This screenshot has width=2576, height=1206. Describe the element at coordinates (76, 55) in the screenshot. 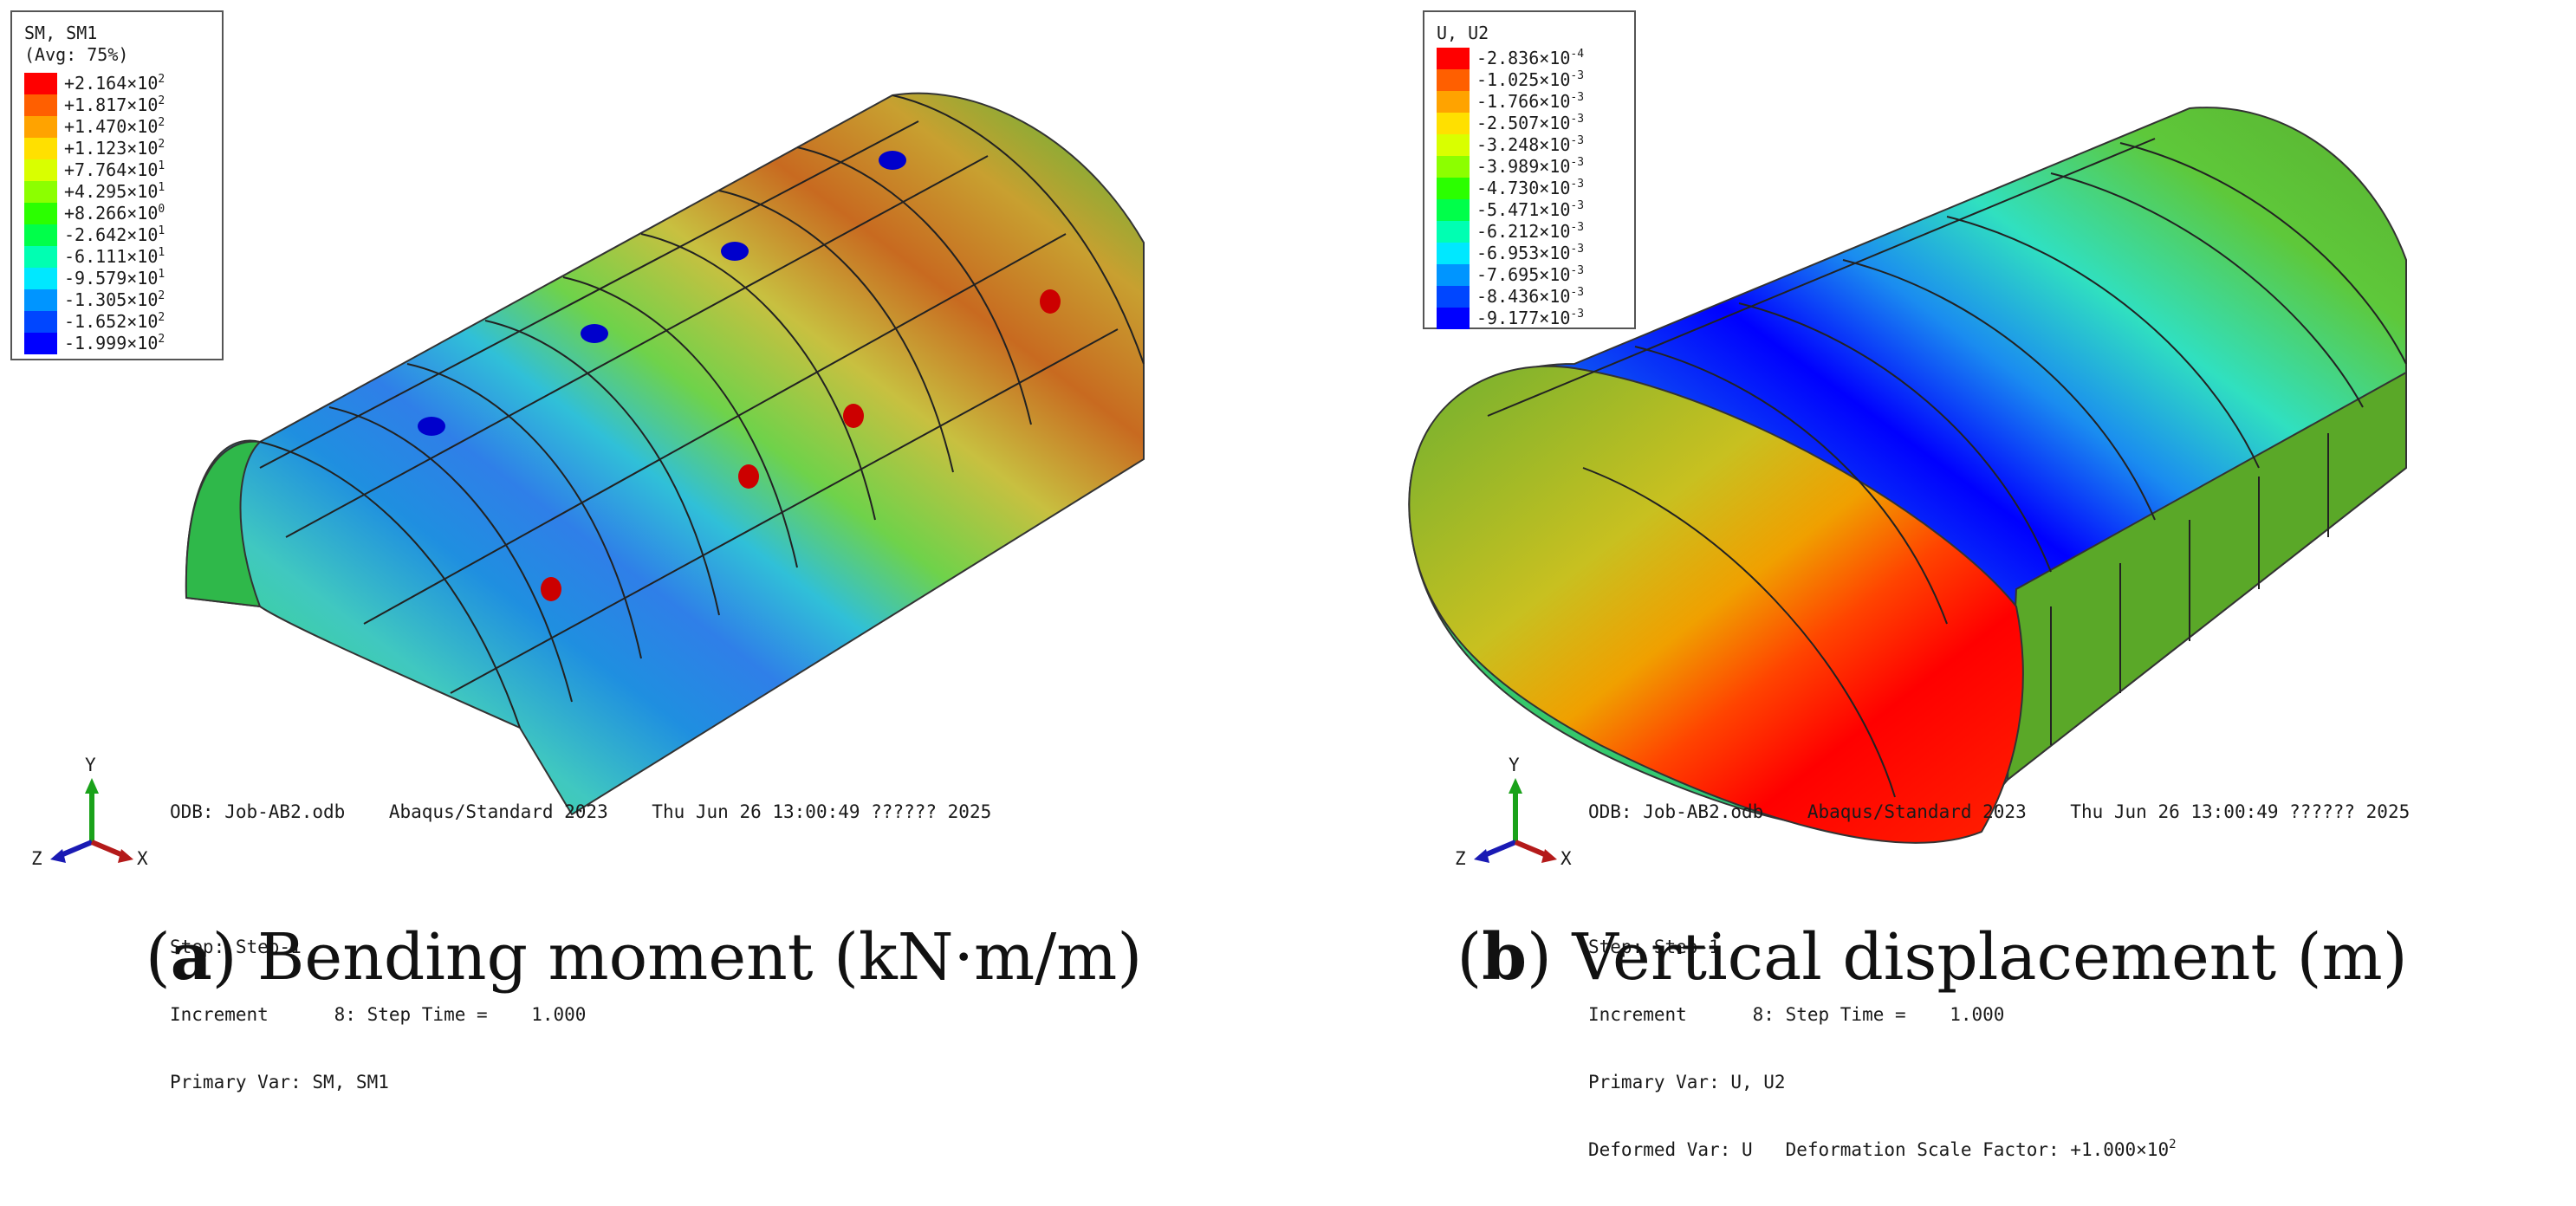

I see `legend-subtitle: (Avg: 75%)` at that location.